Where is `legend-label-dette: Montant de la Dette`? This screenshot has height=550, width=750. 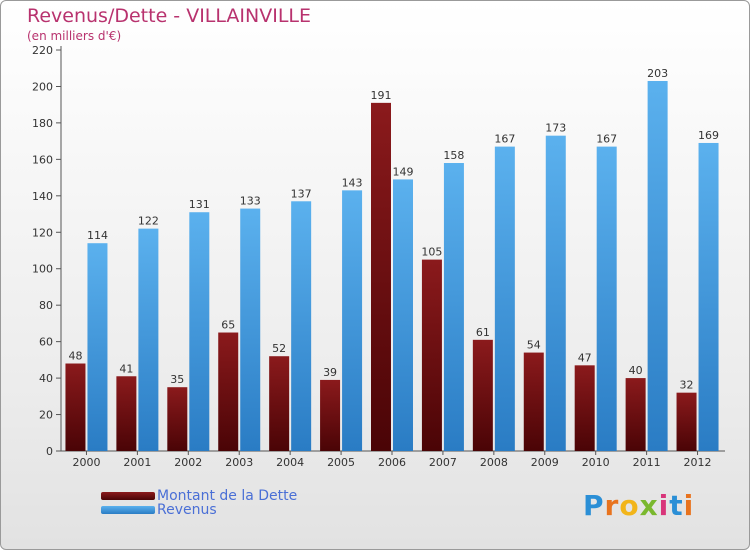 legend-label-dette: Montant de la Dette is located at coordinates (227, 496).